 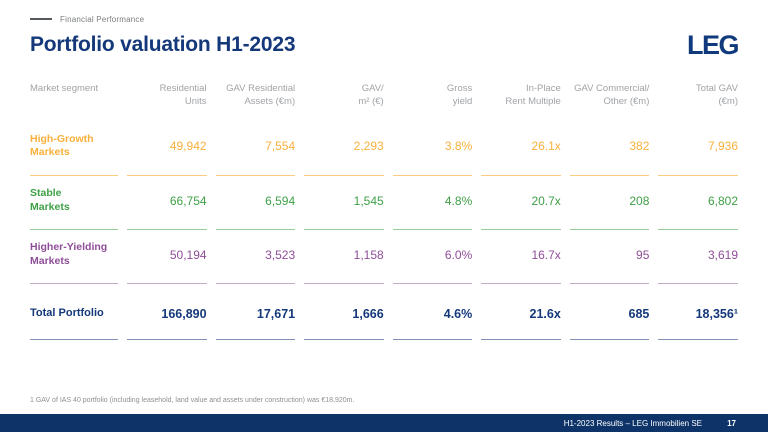 What do you see at coordinates (167, 257) in the screenshot?
I see `value-cell: 50,194` at bounding box center [167, 257].